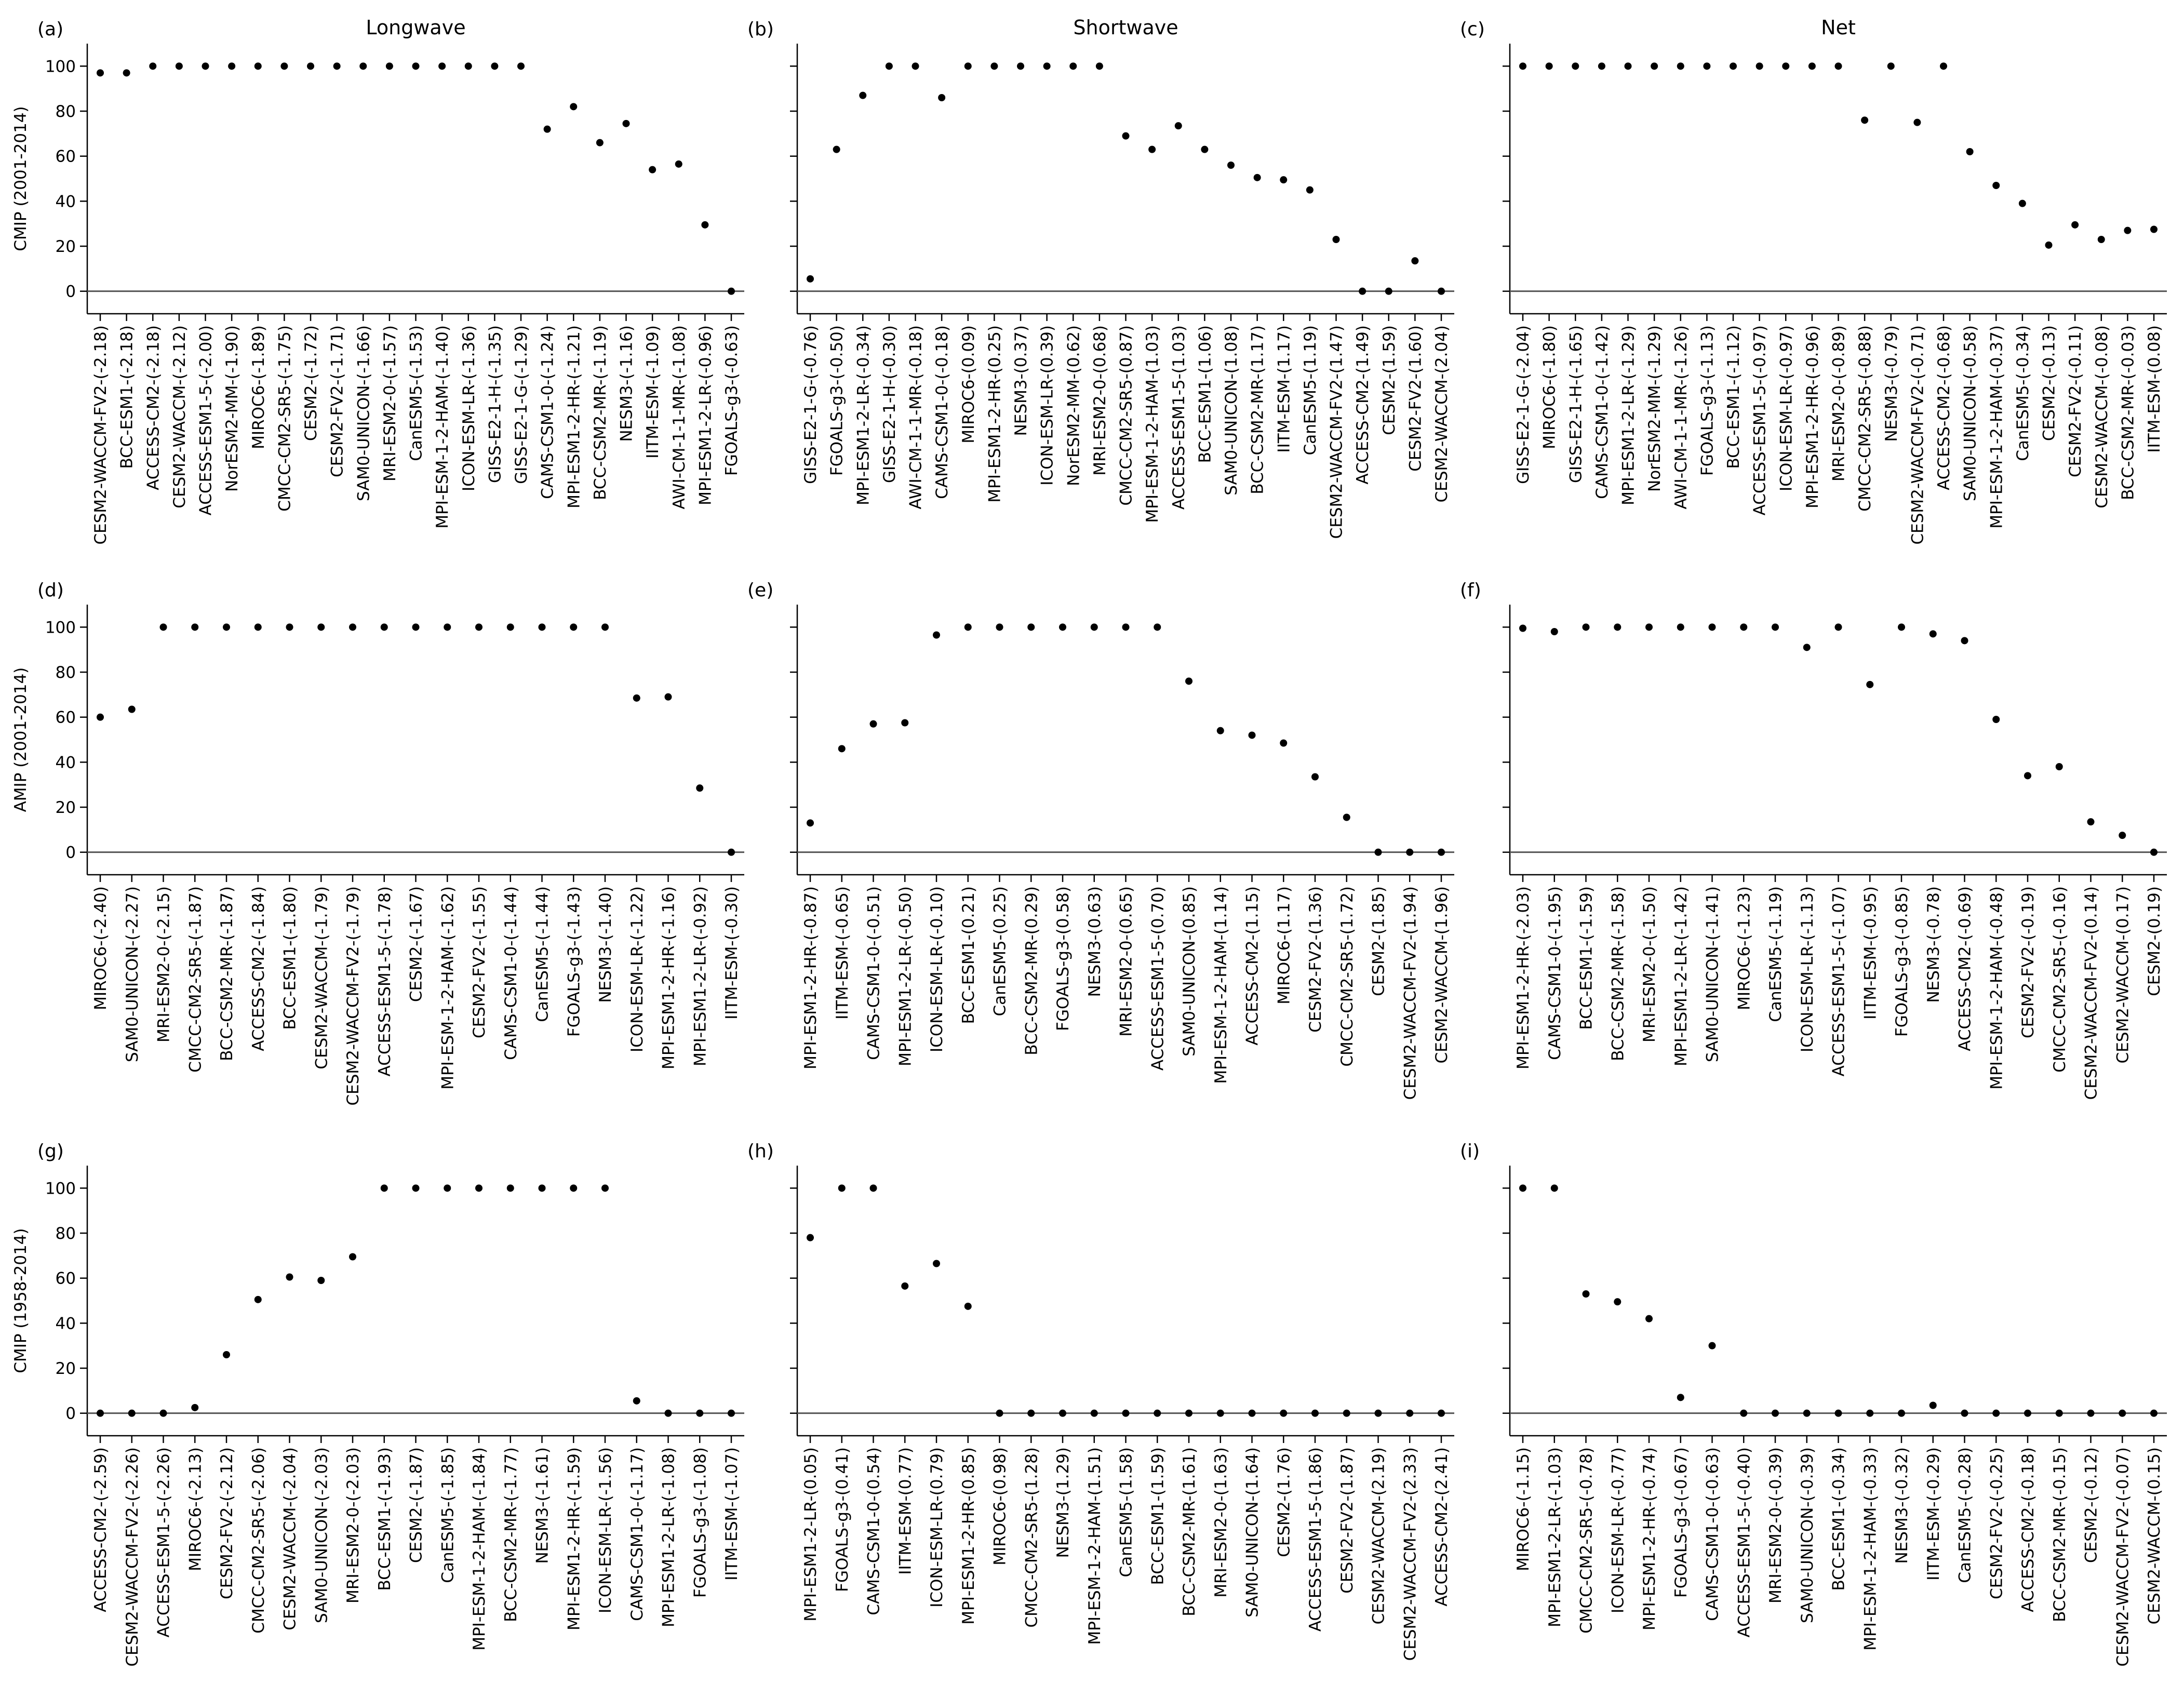  What do you see at coordinates (905, 1511) in the screenshot?
I see `x-tick-label: IITM-ESM-(0.77)` at bounding box center [905, 1511].